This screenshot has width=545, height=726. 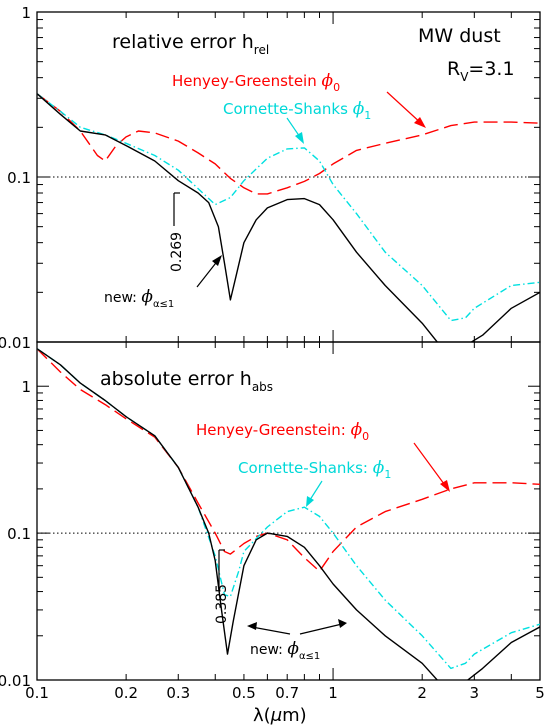 I want to click on arrow-hg-bottom, so click(x=431, y=467).